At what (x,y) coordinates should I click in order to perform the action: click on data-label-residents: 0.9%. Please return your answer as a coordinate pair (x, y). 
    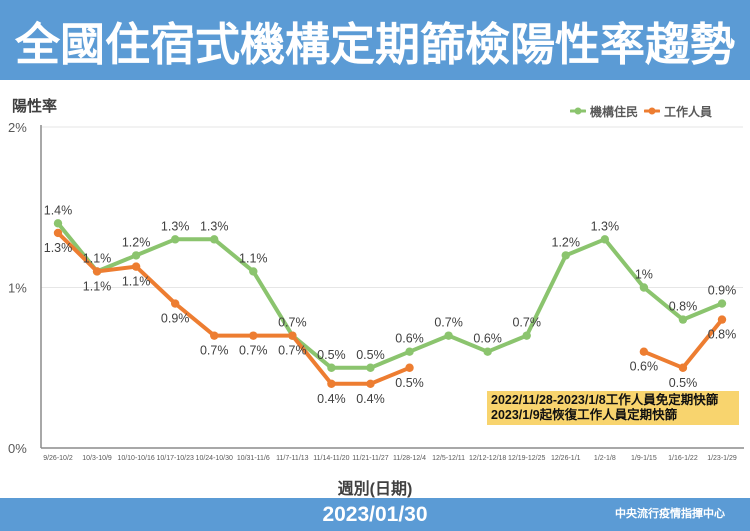
    Looking at the image, I should click on (722, 291).